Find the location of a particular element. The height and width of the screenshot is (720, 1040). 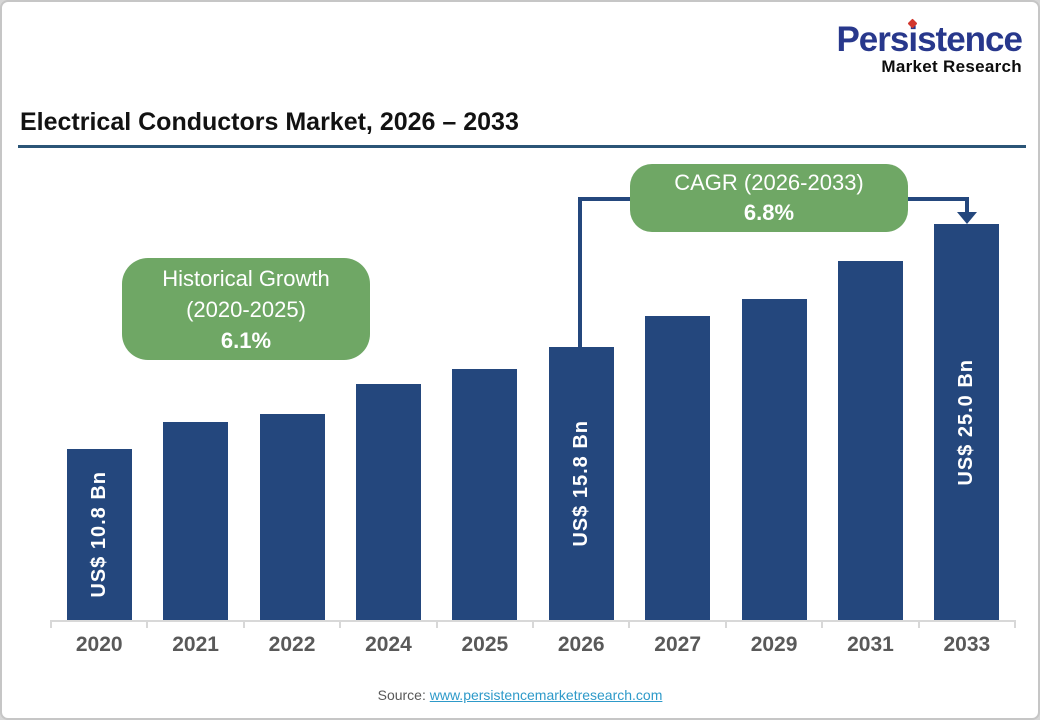

bar-cell-2022 is located at coordinates (292, 517).